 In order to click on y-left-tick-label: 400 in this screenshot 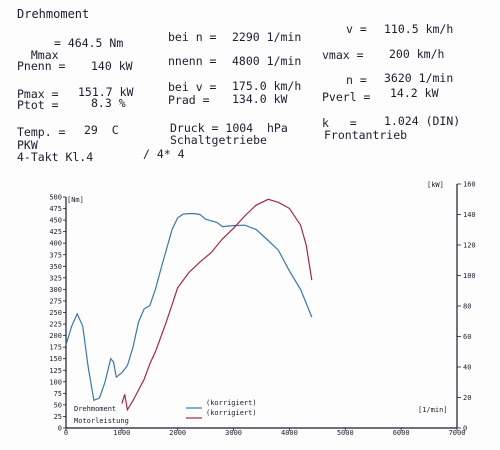, I will do `click(55, 244)`.